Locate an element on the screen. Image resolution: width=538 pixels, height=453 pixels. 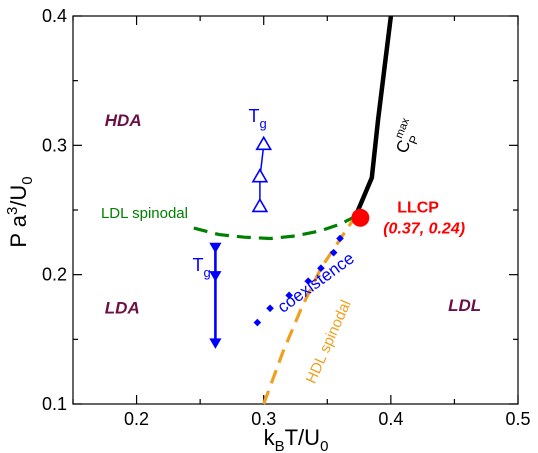
llcp-point is located at coordinates (360, 217).